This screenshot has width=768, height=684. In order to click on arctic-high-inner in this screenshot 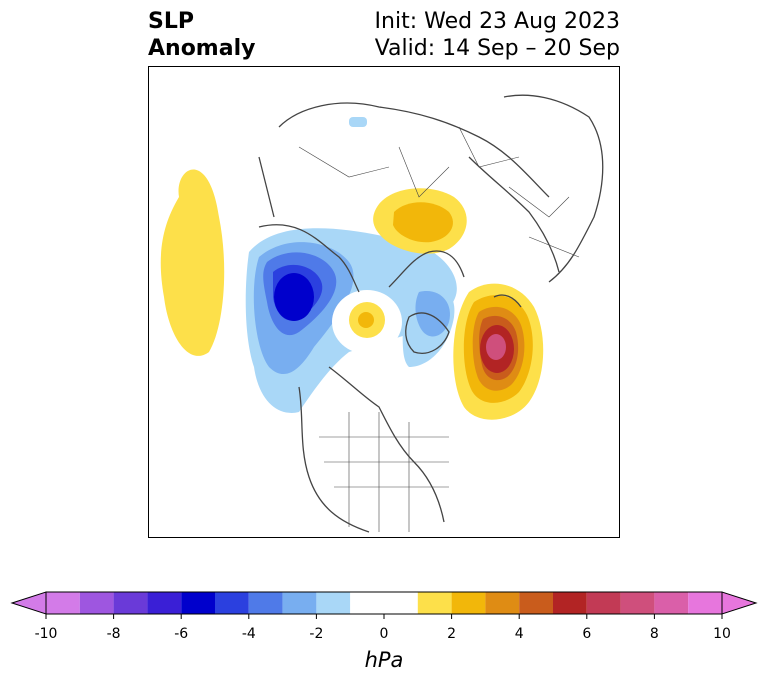, I will do `click(366, 320)`.